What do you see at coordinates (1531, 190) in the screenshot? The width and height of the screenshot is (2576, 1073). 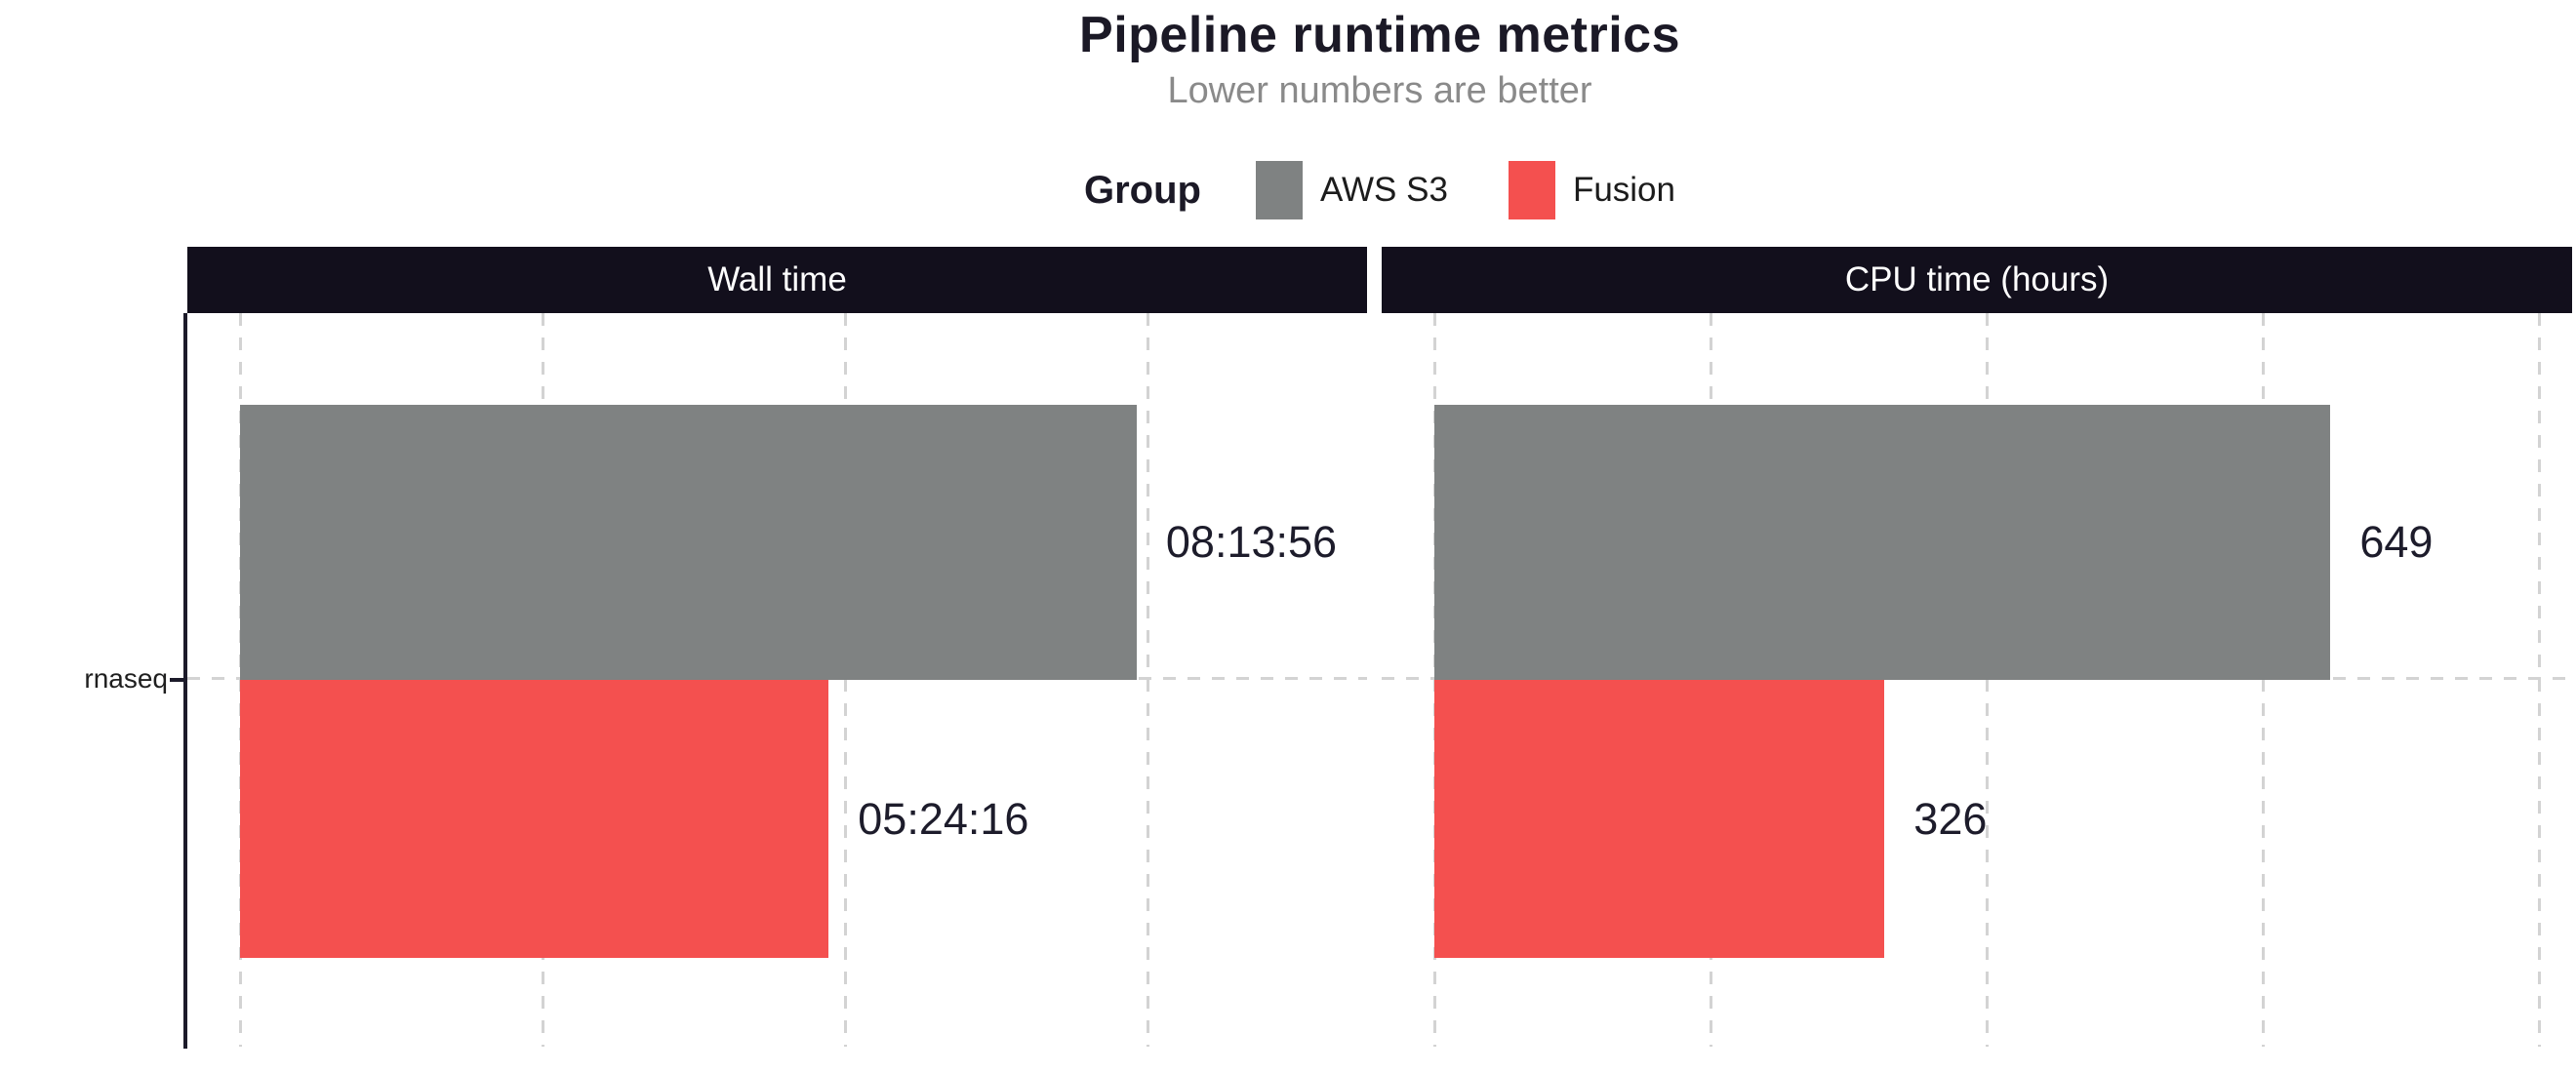 I see `legend-swatch-fusion` at bounding box center [1531, 190].